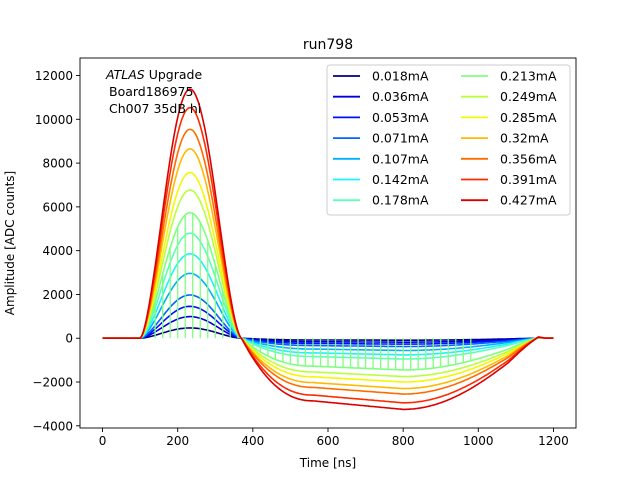 The width and height of the screenshot is (640, 480). I want to click on legend-label: 0.178mA, so click(400, 200).